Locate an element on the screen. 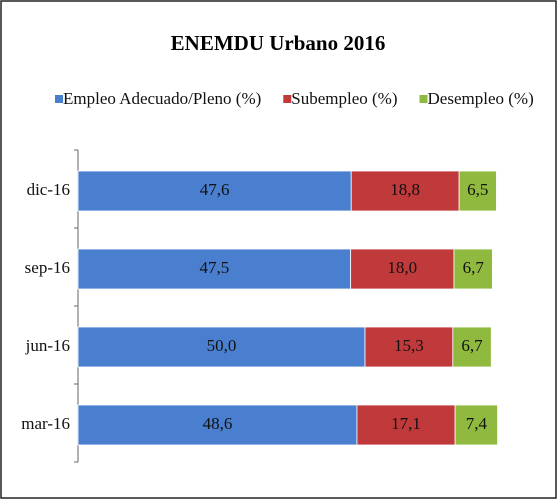  data-label: 7,4 is located at coordinates (477, 423).